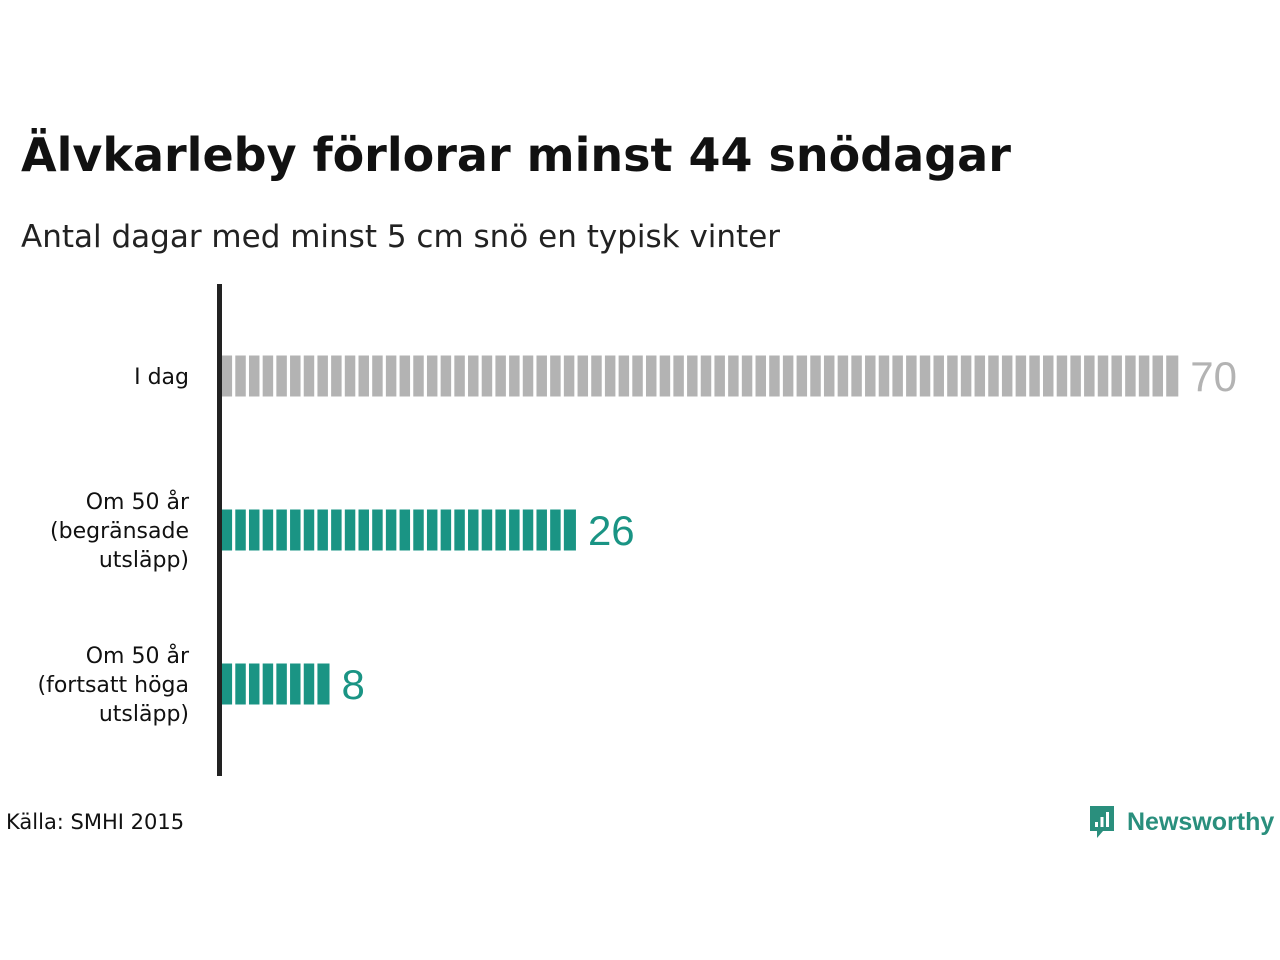 The width and height of the screenshot is (1280, 960). Describe the element at coordinates (120, 531) in the screenshot. I see `category-label-1: Om 50 år (begränsade utsläpp)` at that location.